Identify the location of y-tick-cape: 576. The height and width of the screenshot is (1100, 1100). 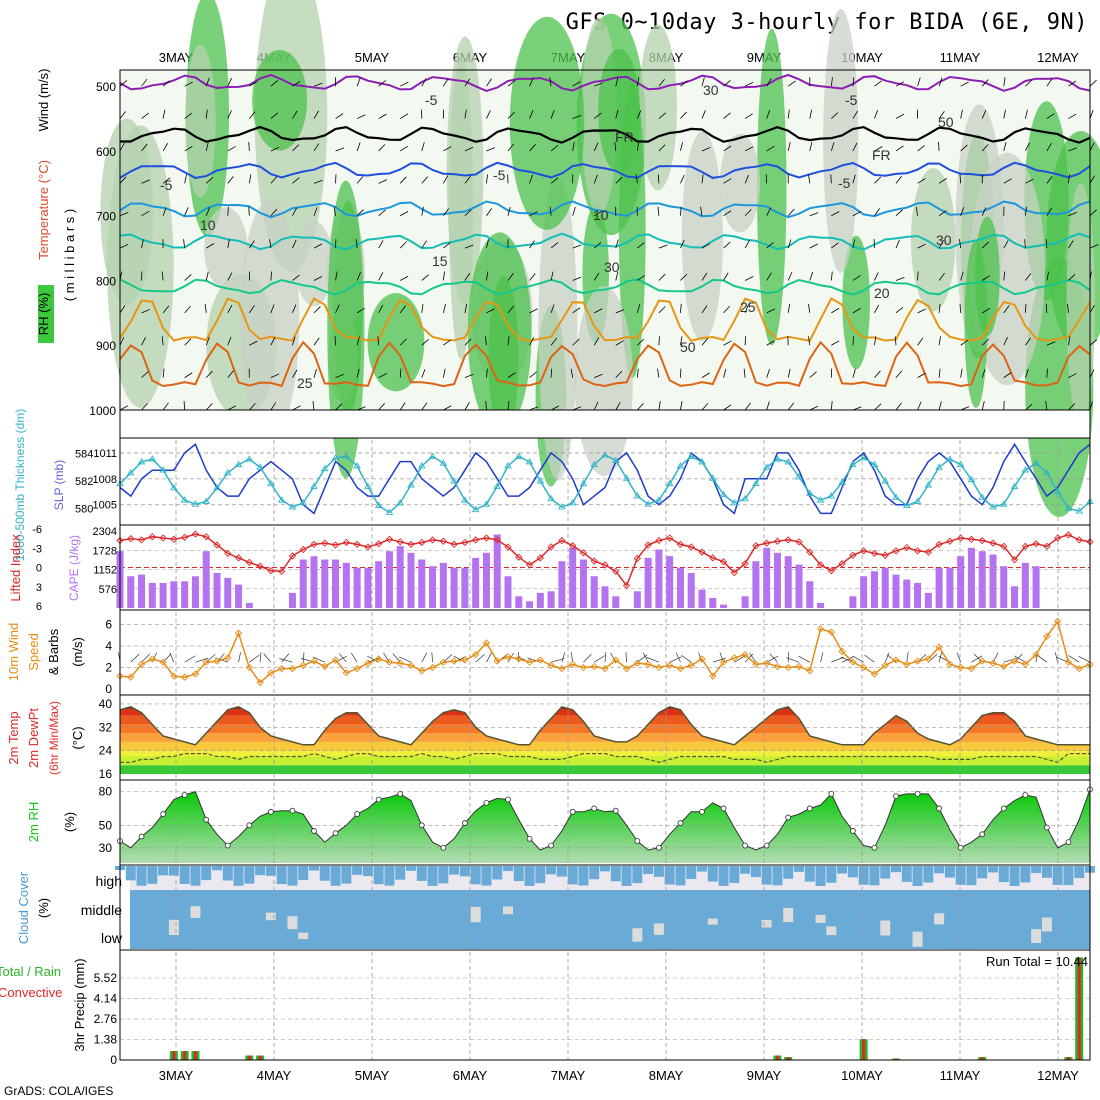
(108, 590).